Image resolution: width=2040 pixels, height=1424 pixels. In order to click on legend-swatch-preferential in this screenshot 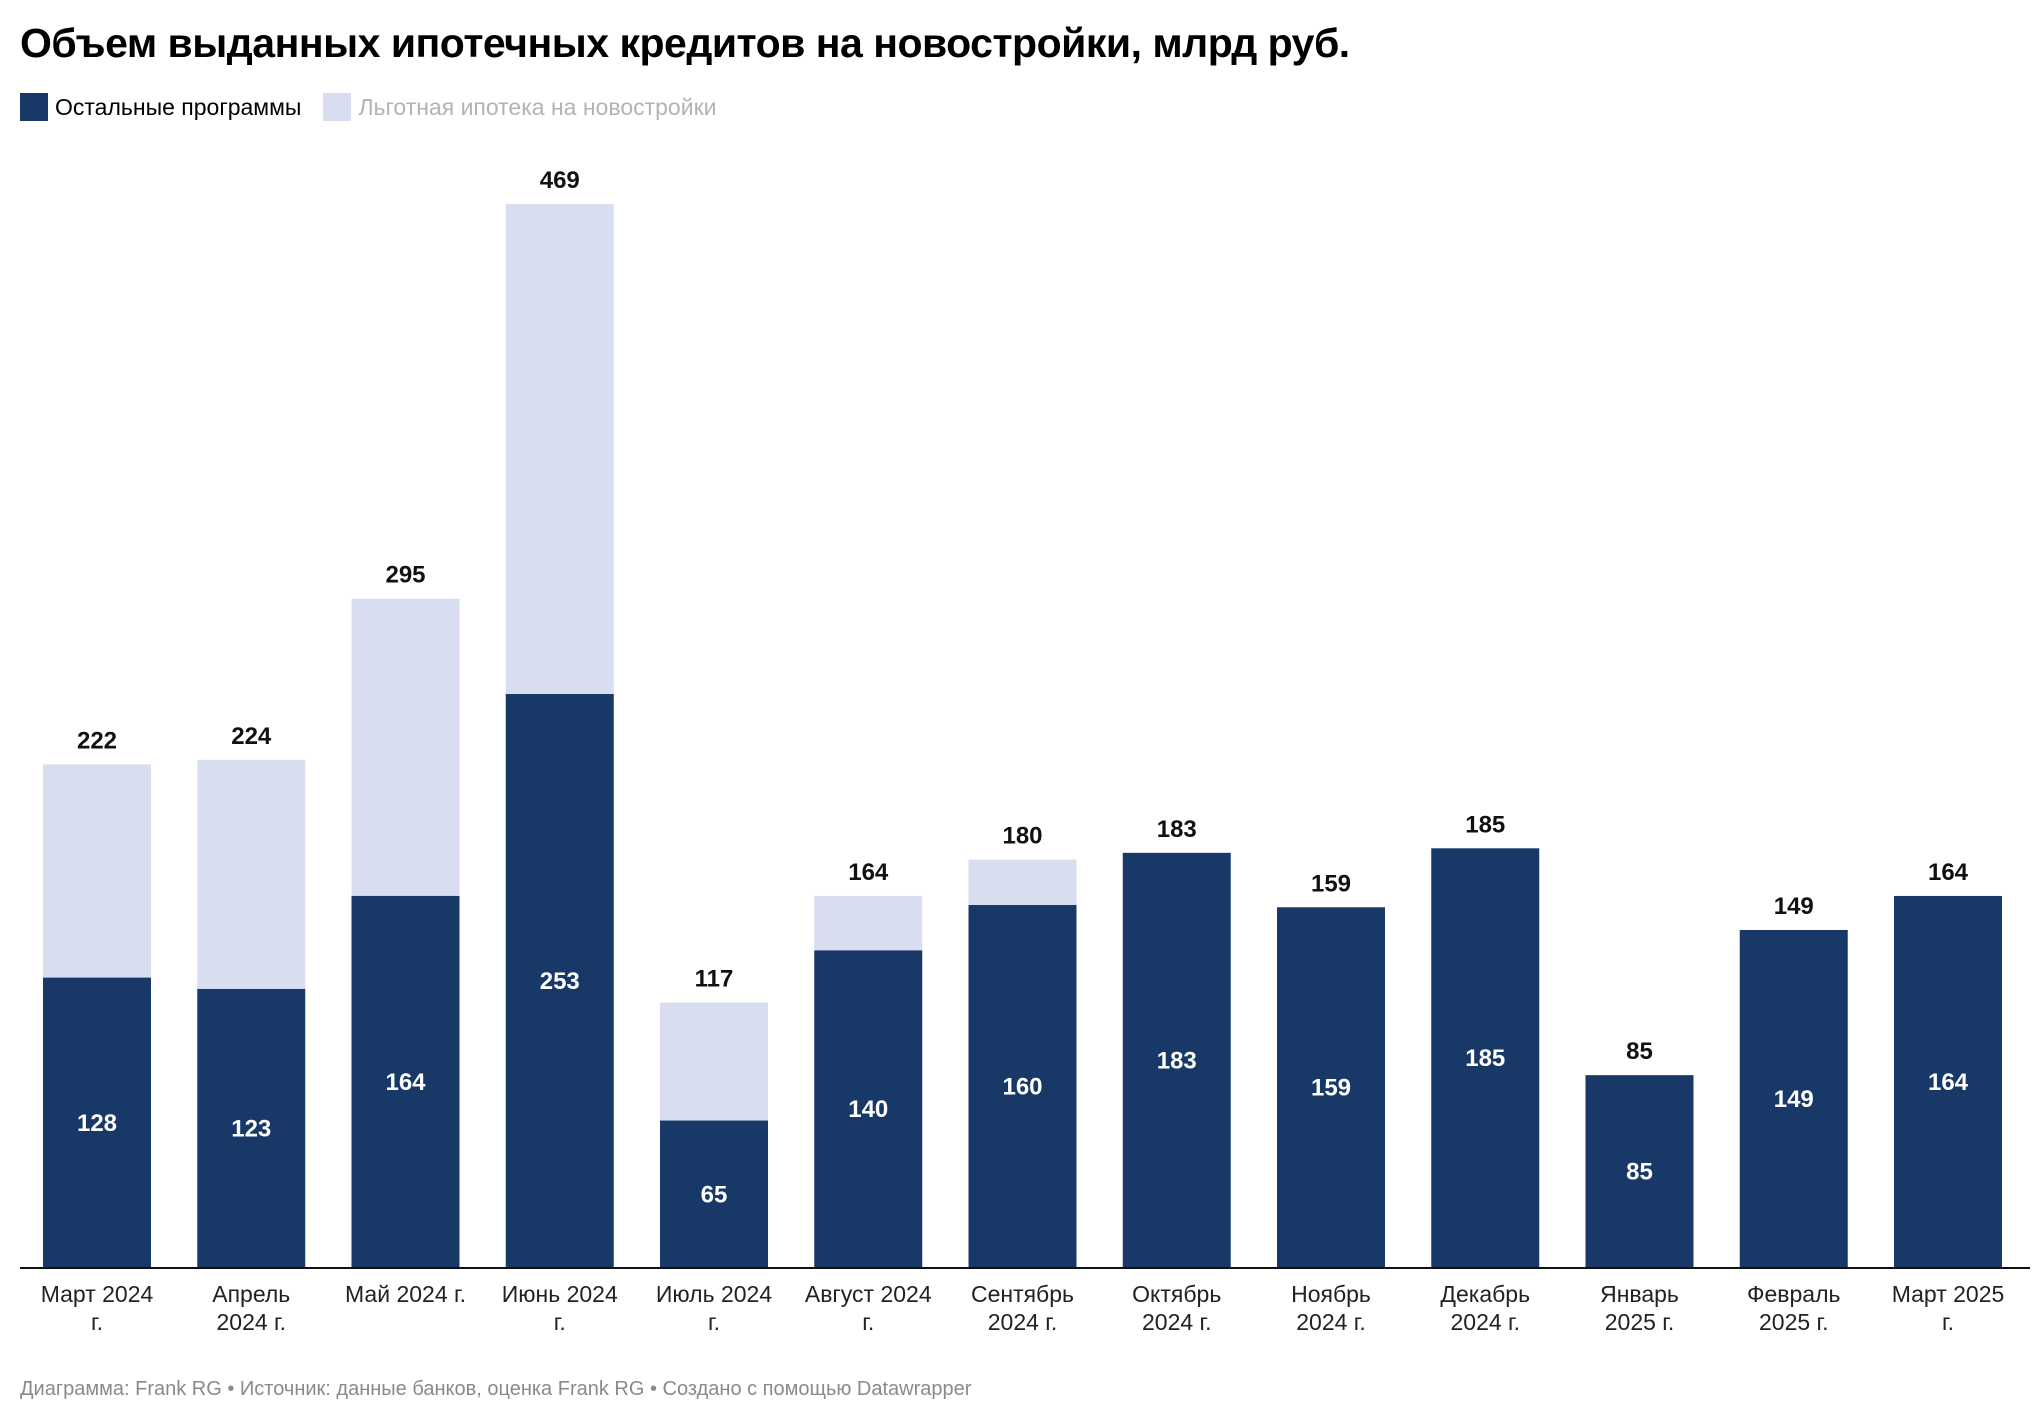, I will do `click(337, 107)`.